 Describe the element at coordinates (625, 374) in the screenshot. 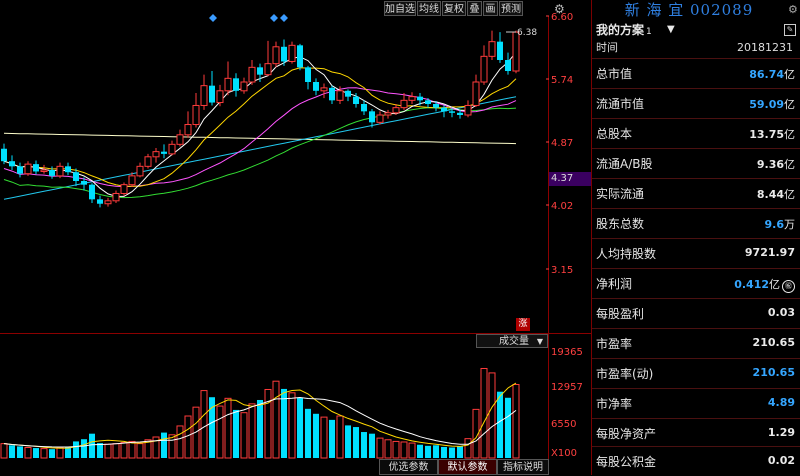

I see `stat-label: 市盈率(动)` at that location.